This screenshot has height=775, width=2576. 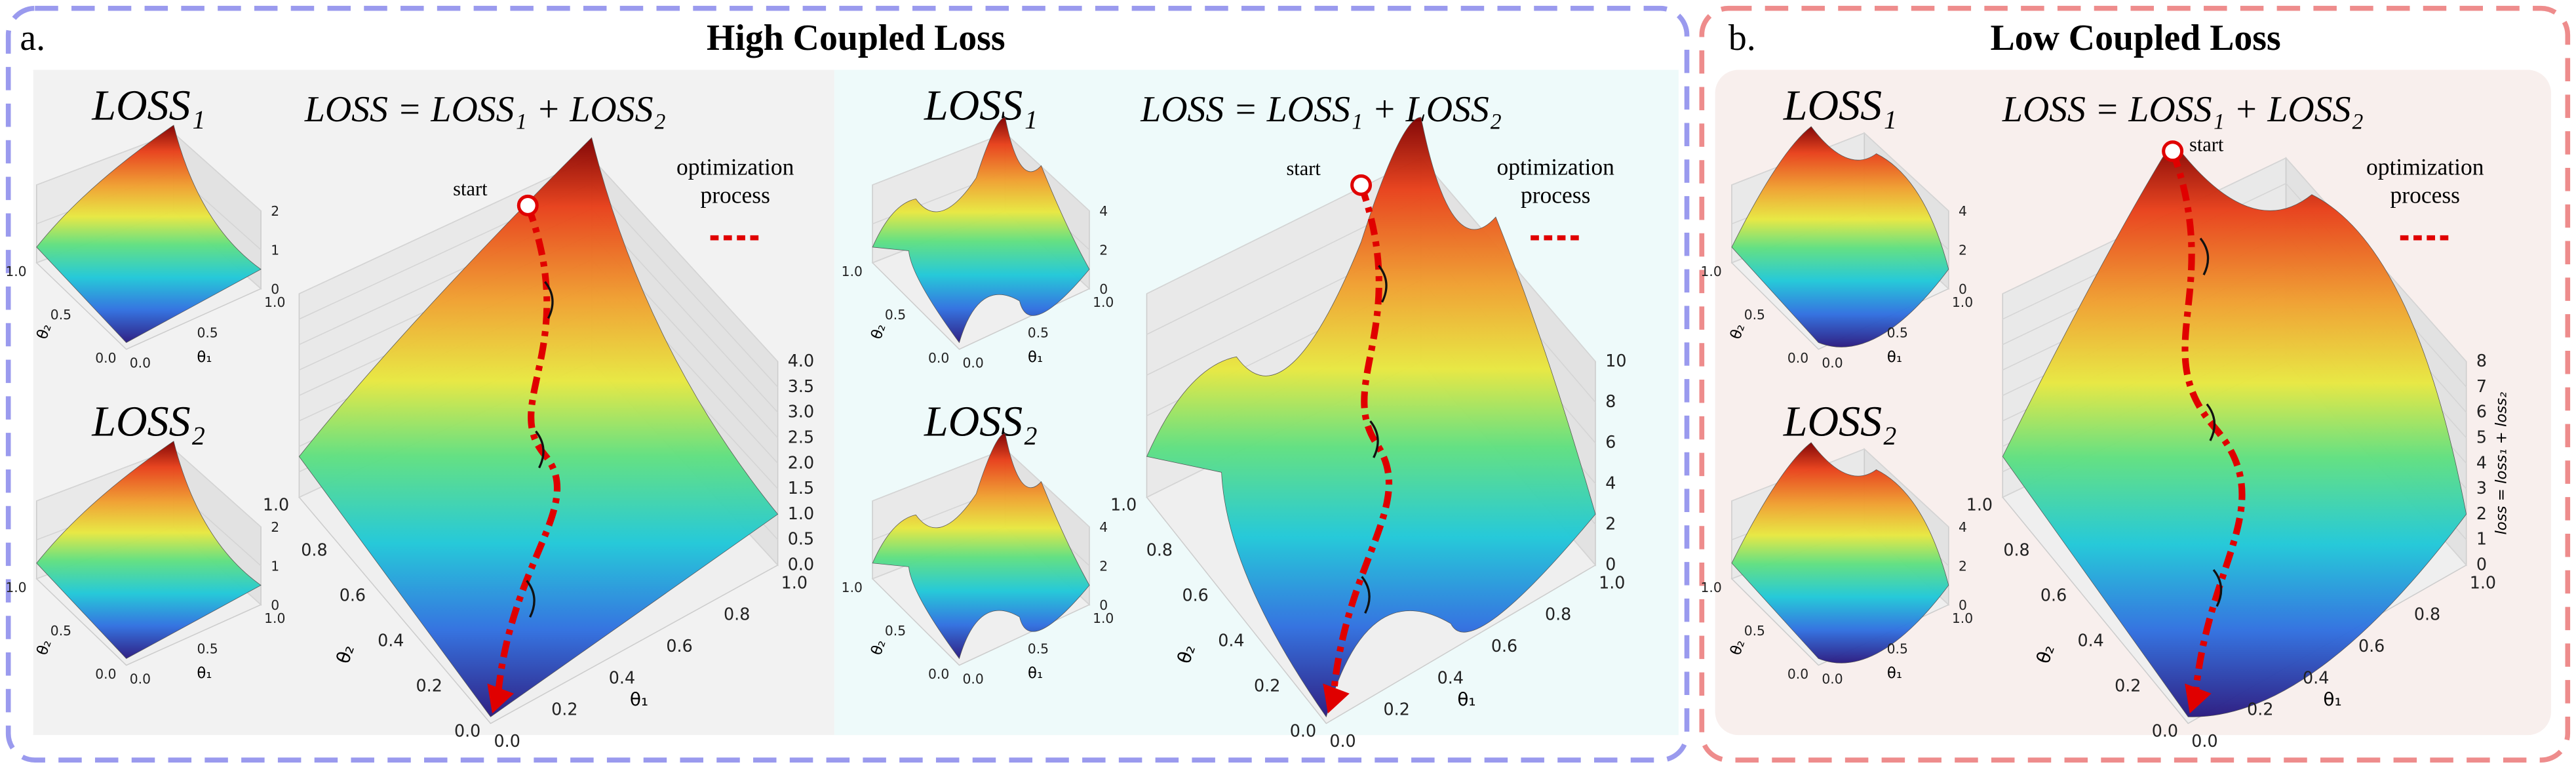 I want to click on panel-label: b., so click(x=1742, y=38).